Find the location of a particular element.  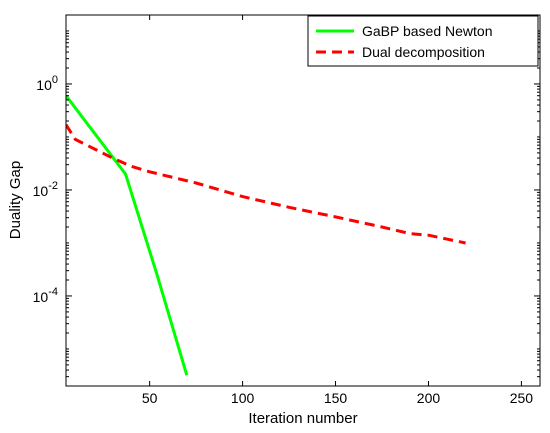

y-tick-label-exponent: -4 is located at coordinates (53, 292).